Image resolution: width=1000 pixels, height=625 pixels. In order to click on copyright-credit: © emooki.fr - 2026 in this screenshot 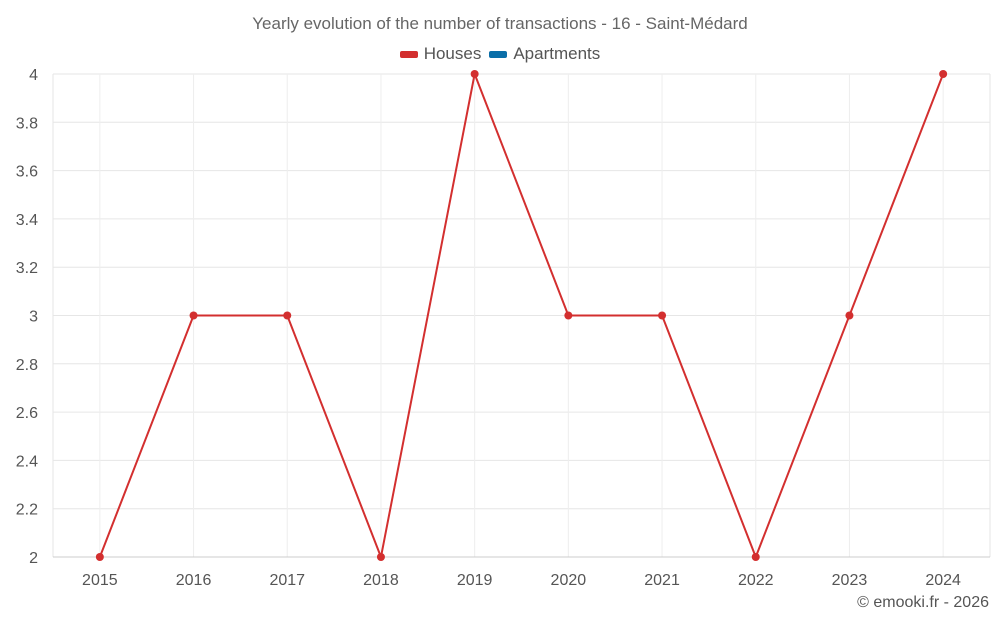, I will do `click(923, 602)`.